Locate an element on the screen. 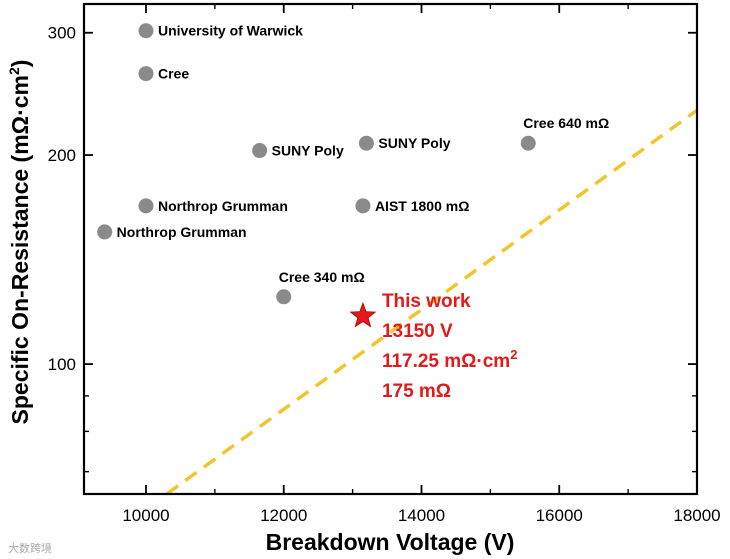 The image size is (730, 559). x-tick-label: 12000 is located at coordinates (283, 515).